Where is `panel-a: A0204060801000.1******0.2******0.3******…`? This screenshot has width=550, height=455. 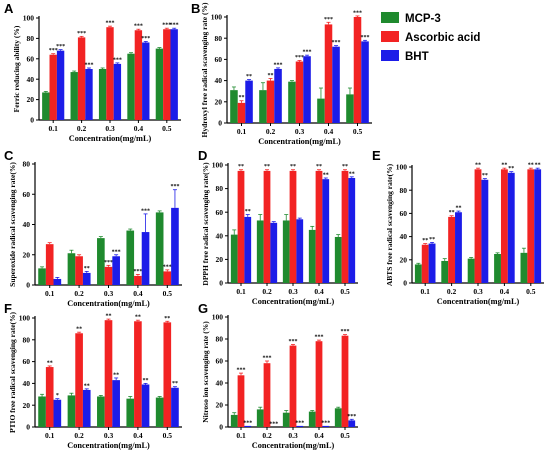 panel-a: A0204060801000.1******0.2******0.3******… is located at coordinates (92, 72).